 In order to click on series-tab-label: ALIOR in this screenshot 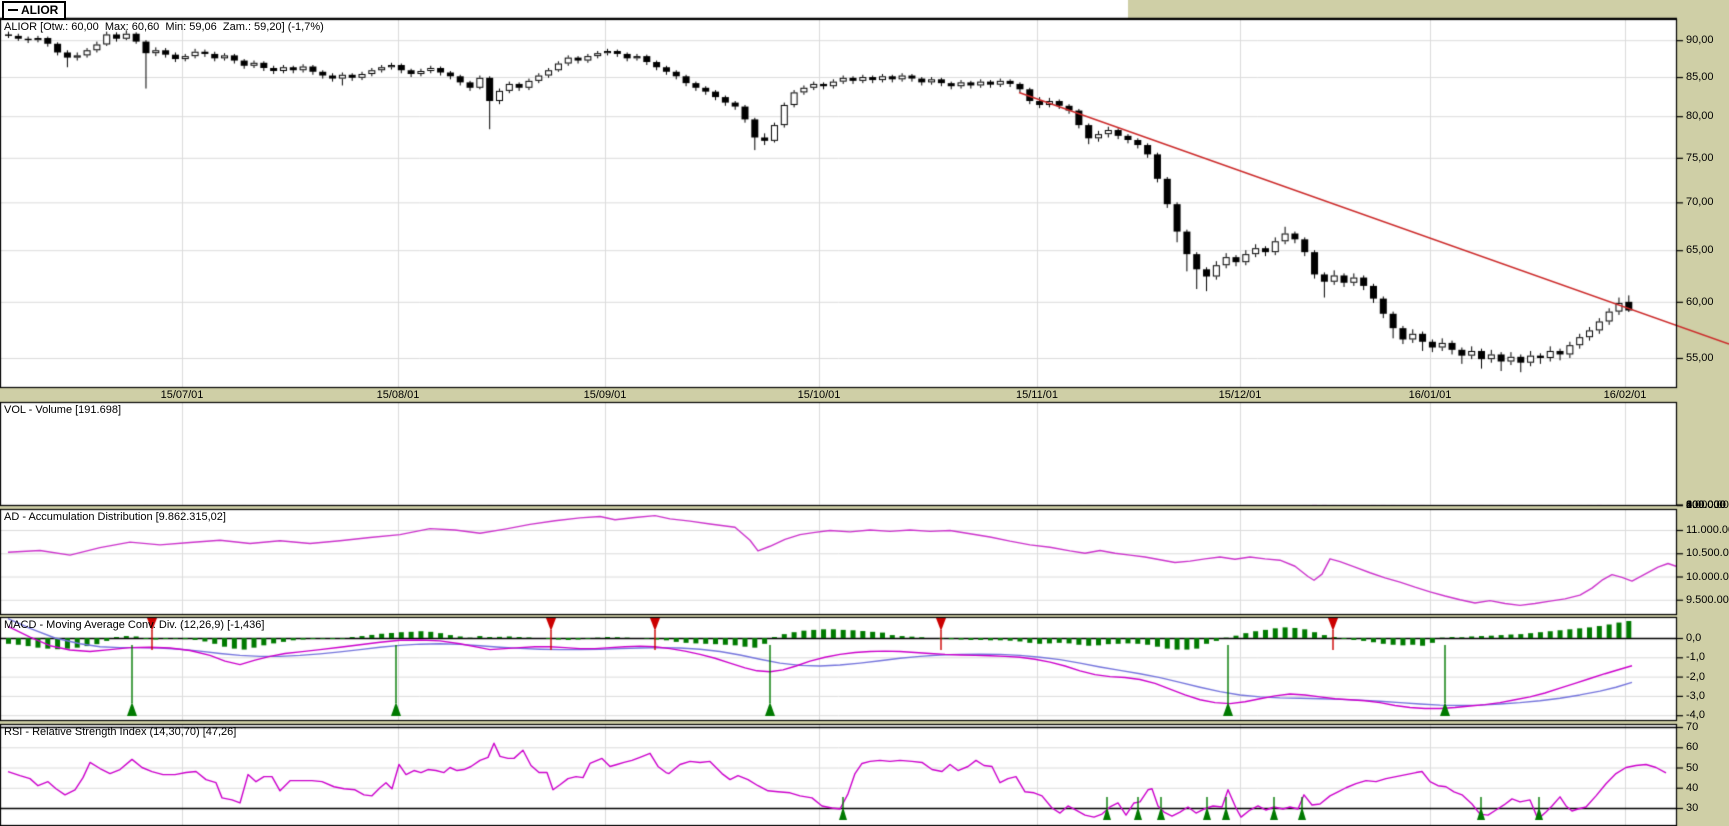, I will do `click(40, 10)`.